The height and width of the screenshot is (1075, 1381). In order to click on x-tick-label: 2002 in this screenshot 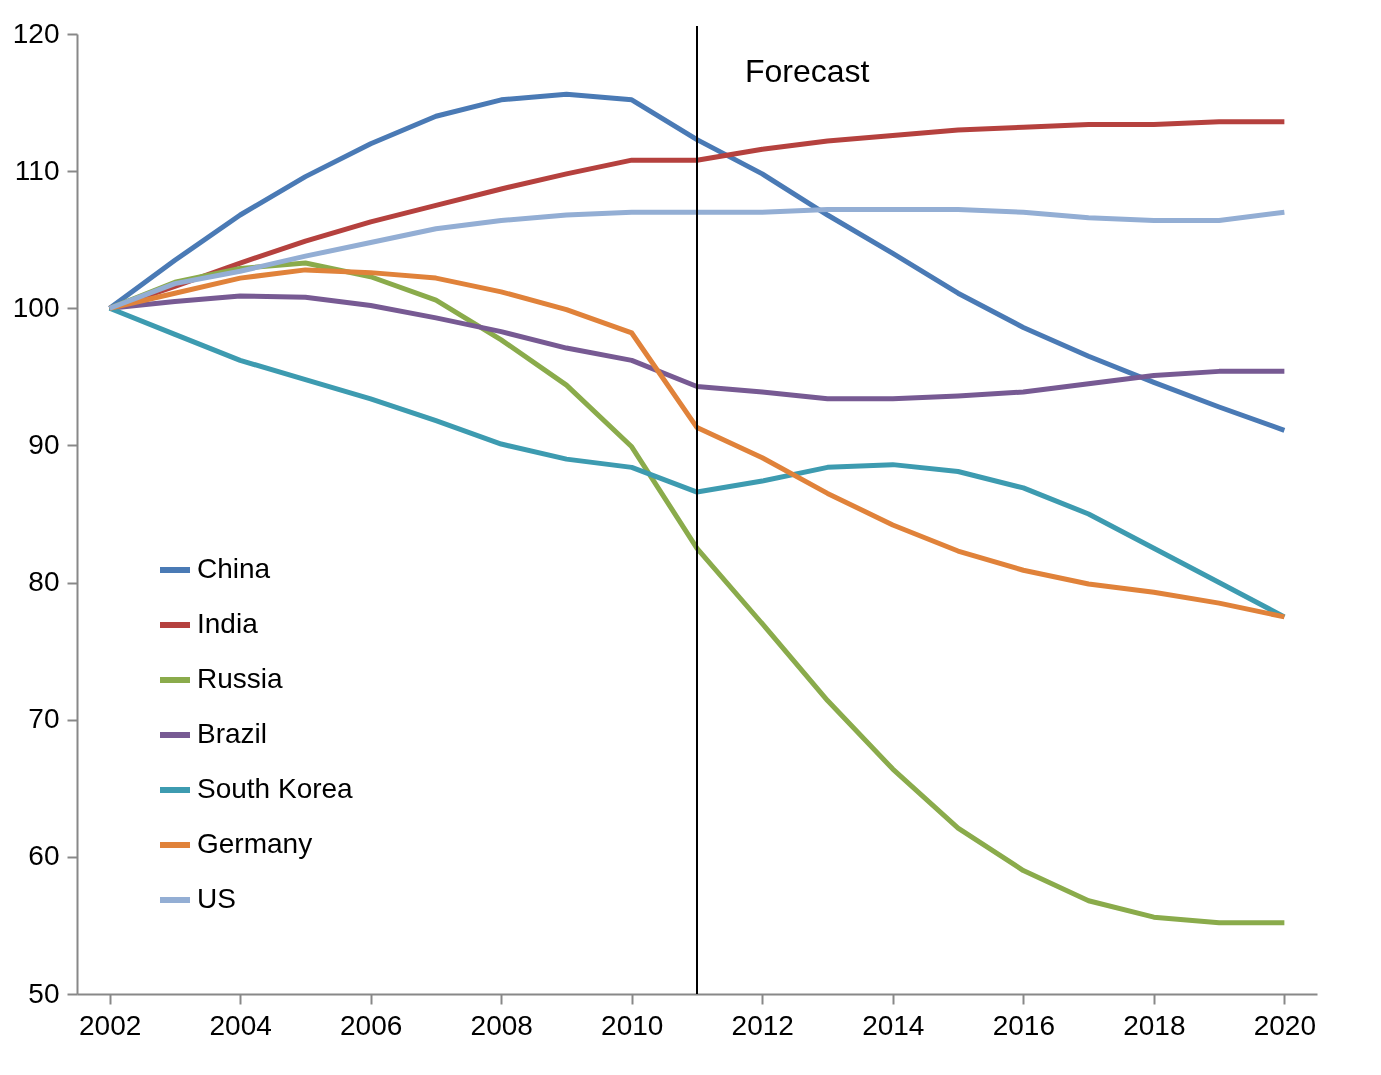, I will do `click(110, 1025)`.